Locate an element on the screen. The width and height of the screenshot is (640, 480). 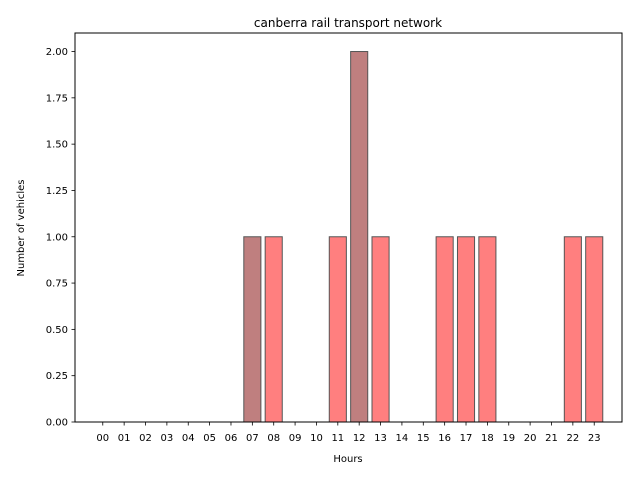
x-tick-label: 13 is located at coordinates (380, 438).